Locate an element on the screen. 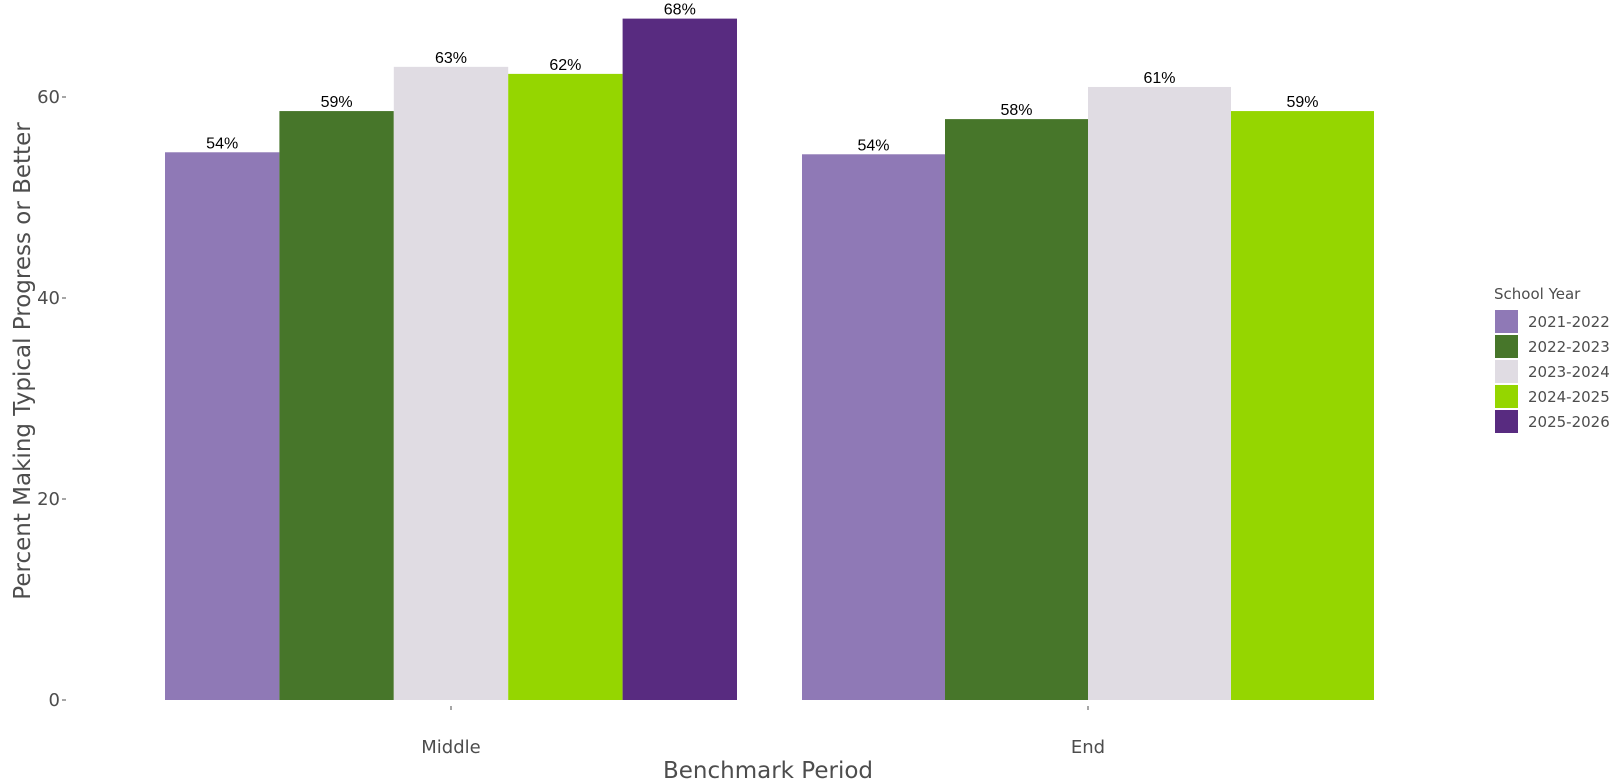 The width and height of the screenshot is (1624, 783). legend-label: 2021-2022 is located at coordinates (1569, 322).